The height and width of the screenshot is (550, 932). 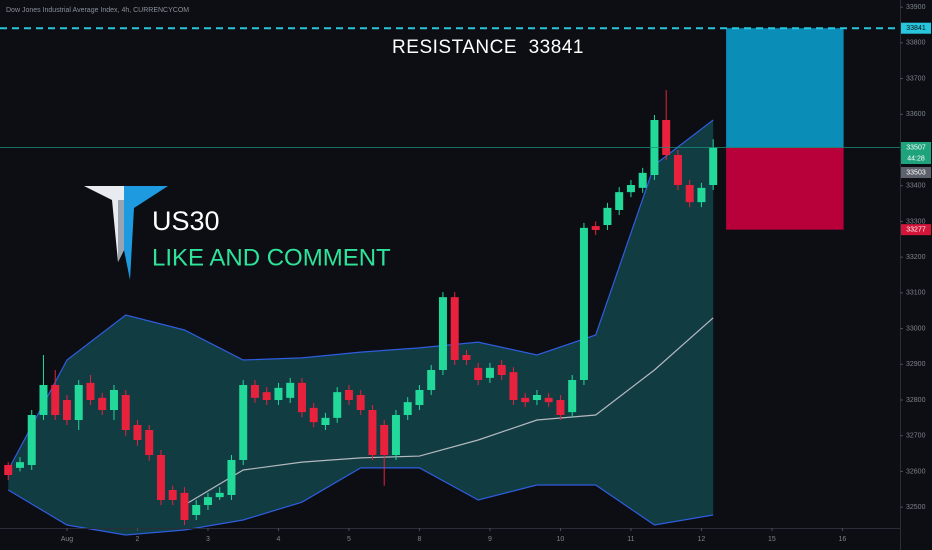 I want to click on x-tick-label: 5, so click(x=349, y=539).